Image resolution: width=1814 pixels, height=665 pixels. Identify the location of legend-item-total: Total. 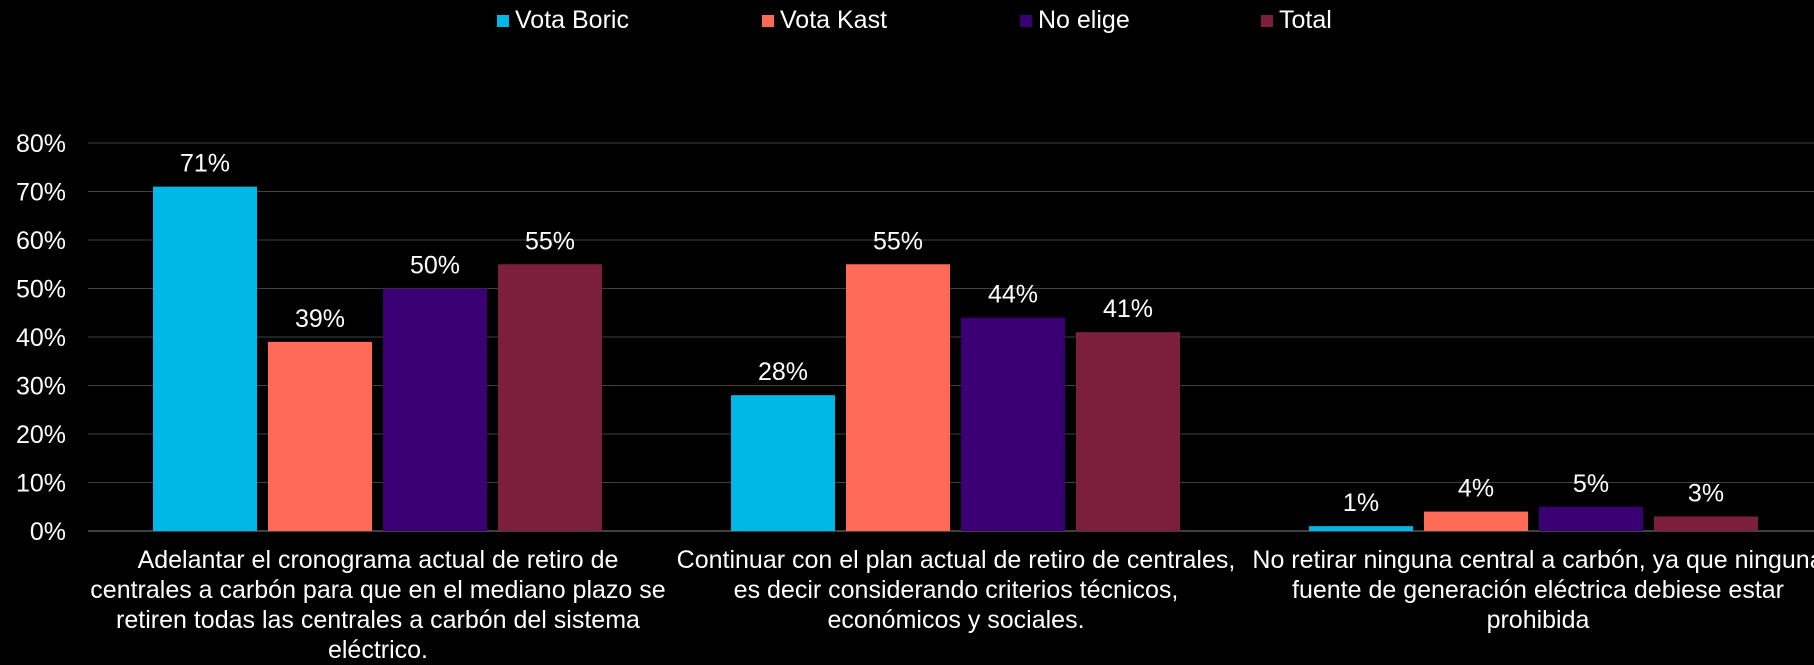
(1296, 20).